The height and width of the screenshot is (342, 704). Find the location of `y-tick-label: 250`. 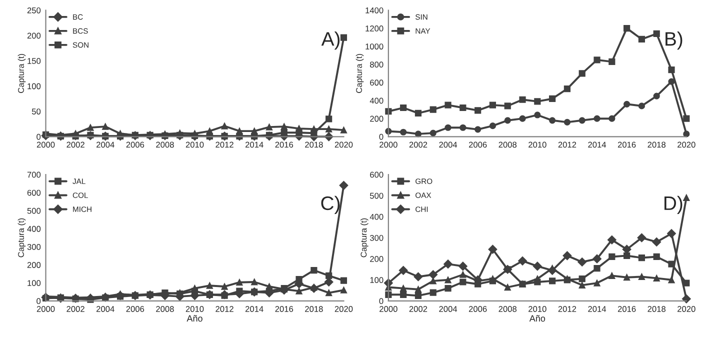

y-tick-label: 250 is located at coordinates (34, 10).